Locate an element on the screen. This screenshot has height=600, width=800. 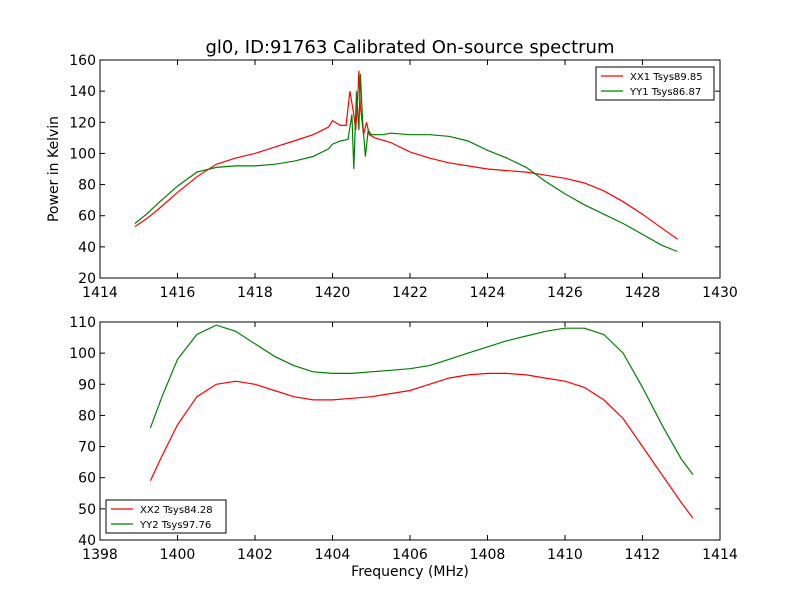
y-tick-label: 110 is located at coordinates (82, 323).